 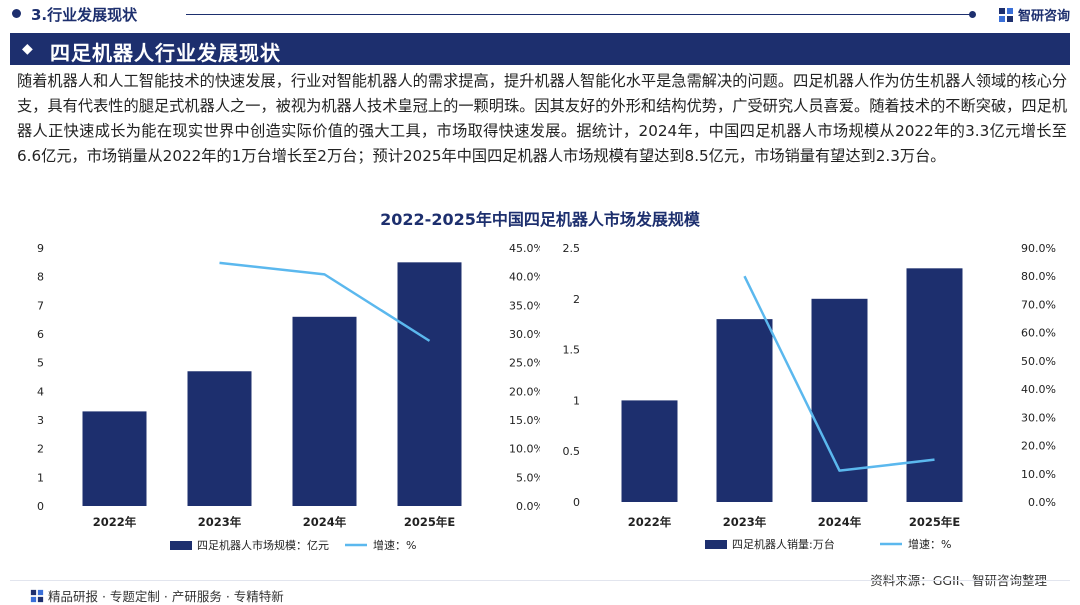 What do you see at coordinates (1038, 276) in the screenshot?
I see `y-right-tick-label: 80.0%` at bounding box center [1038, 276].